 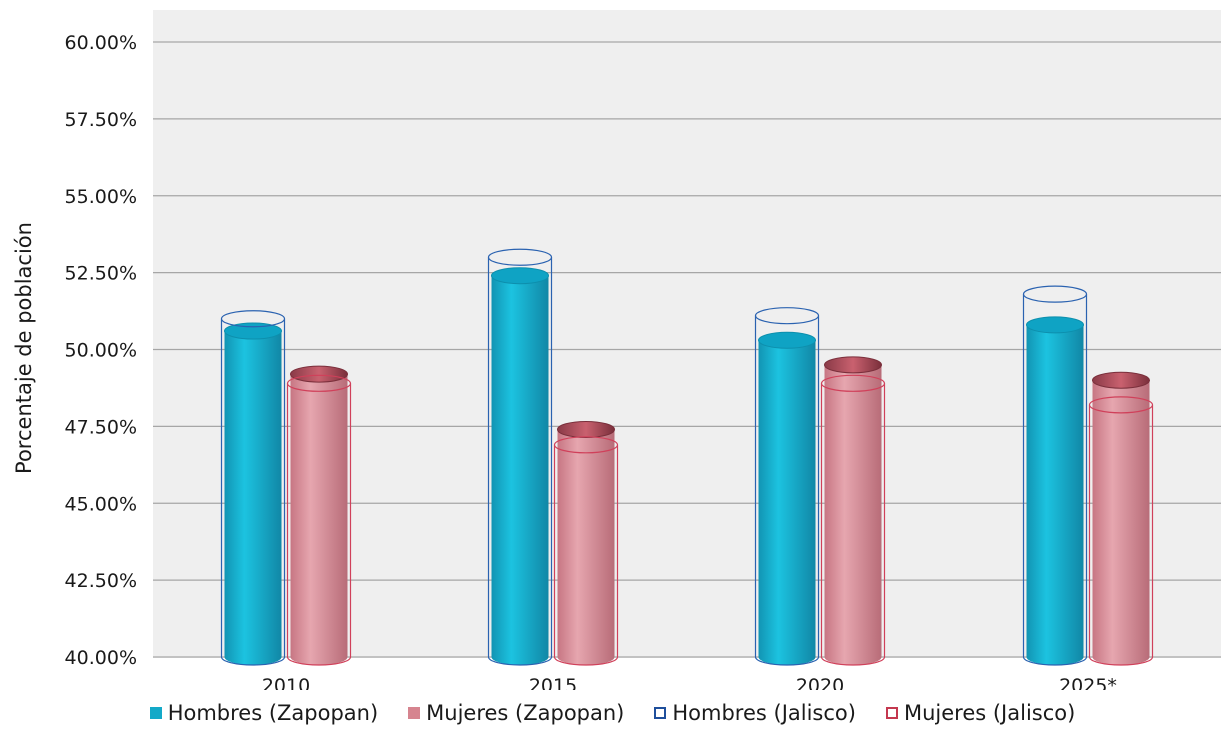 I want to click on legend-swatch-hombres-jalisco, so click(x=660, y=713).